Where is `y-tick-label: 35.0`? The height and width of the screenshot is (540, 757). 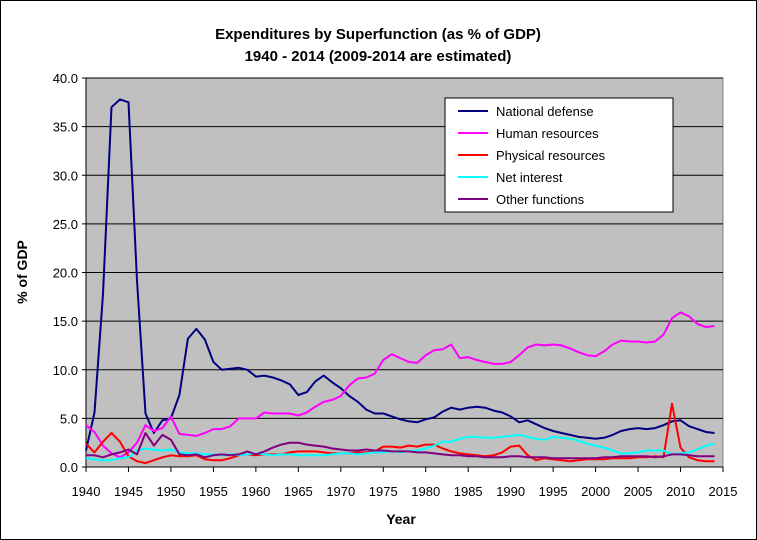 y-tick-label: 35.0 is located at coordinates (65, 127).